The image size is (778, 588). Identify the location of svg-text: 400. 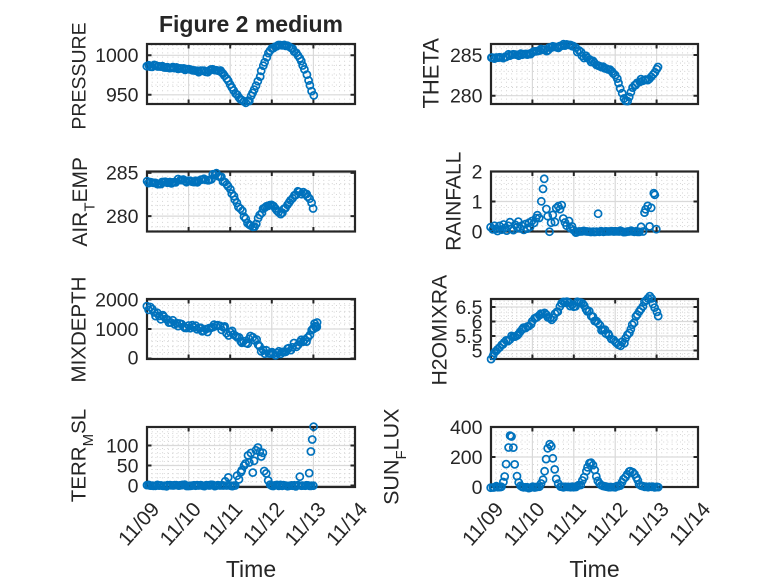
(466, 428).